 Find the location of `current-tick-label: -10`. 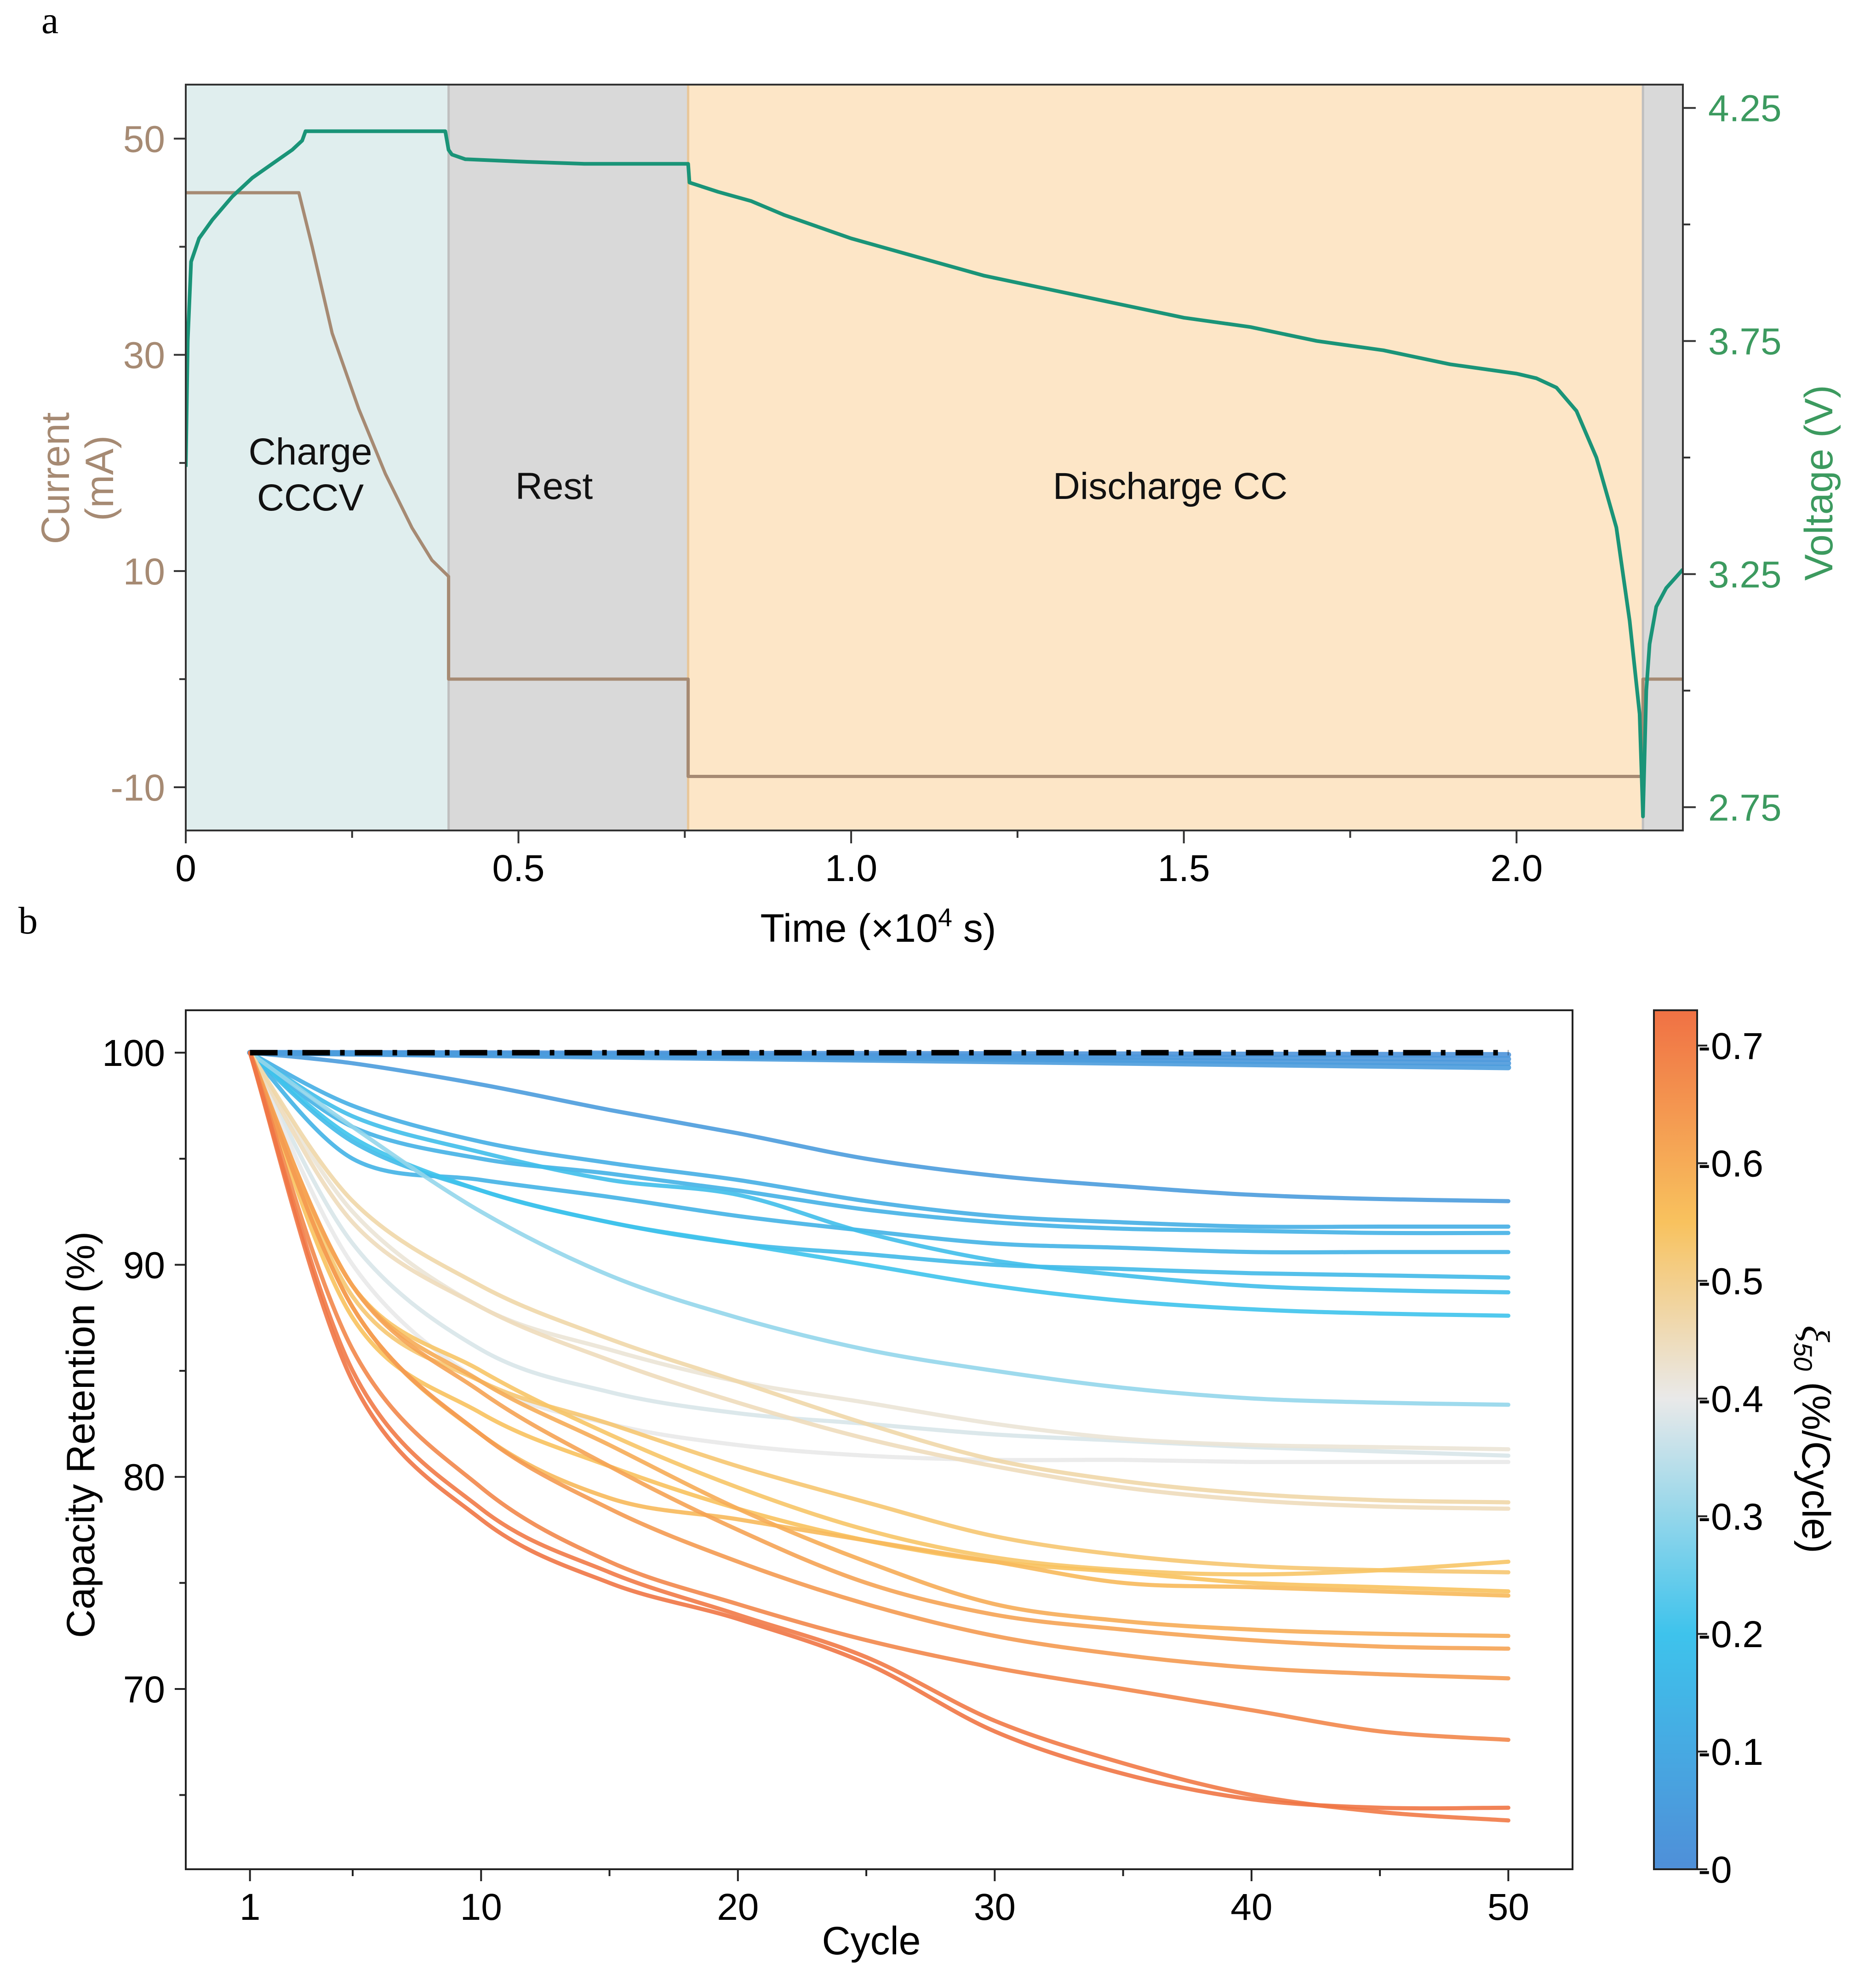

current-tick-label: -10 is located at coordinates (137, 788).